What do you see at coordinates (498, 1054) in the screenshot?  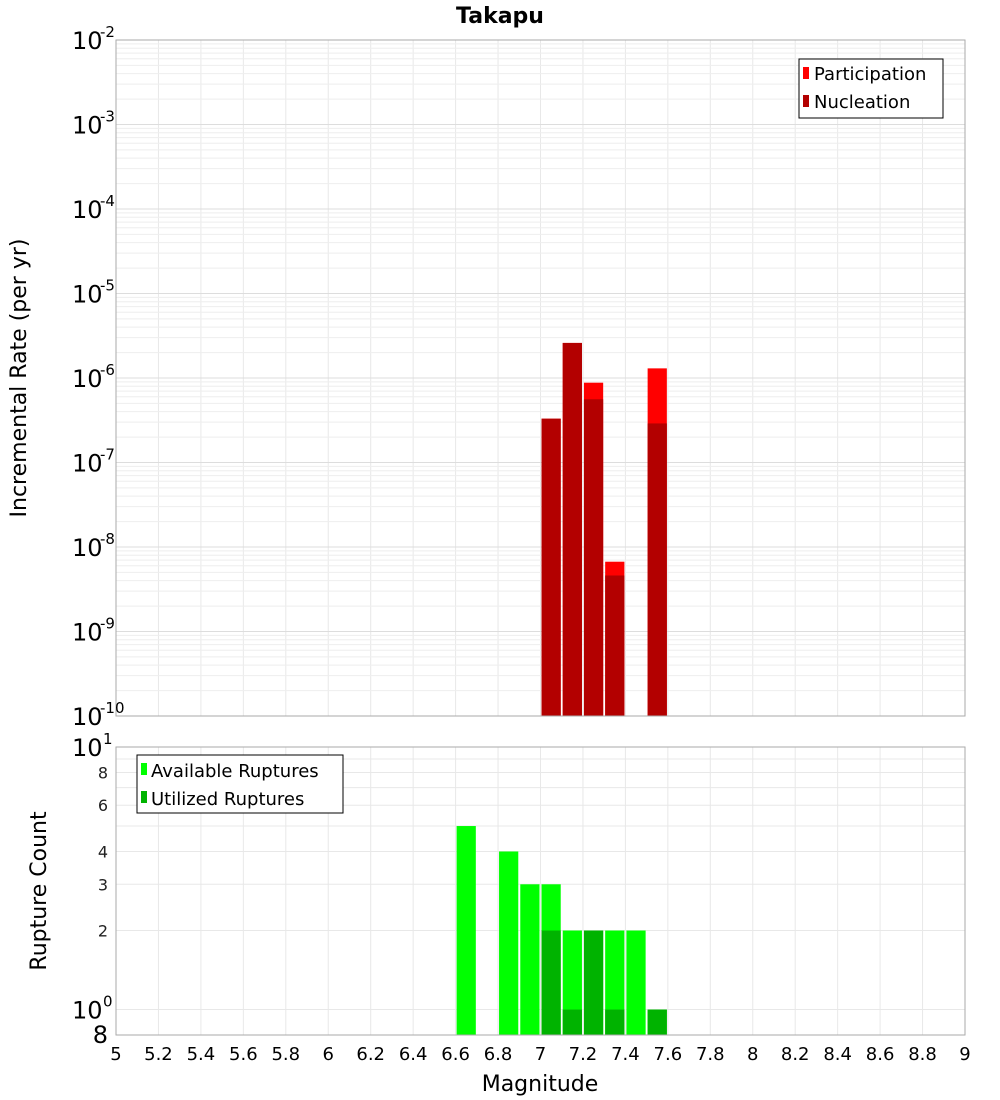 I see `x-tick: 6.8` at bounding box center [498, 1054].